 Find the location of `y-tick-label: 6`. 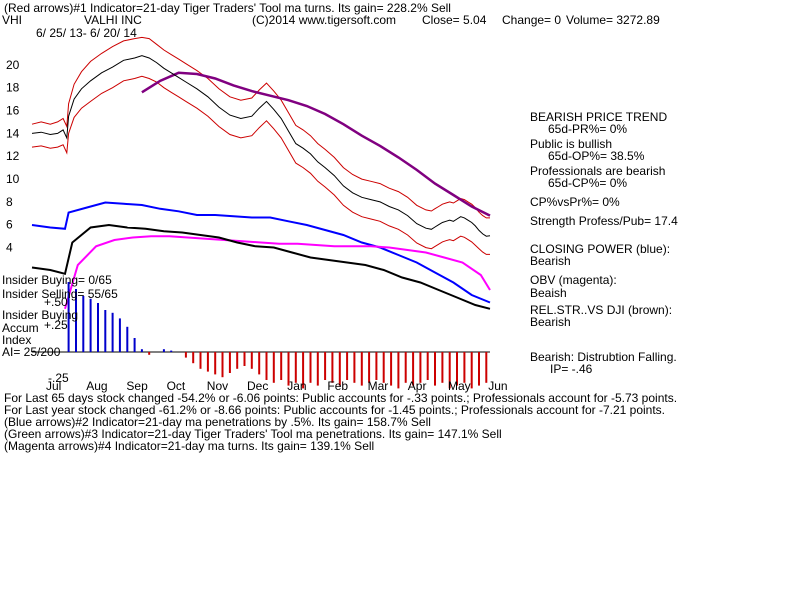

y-tick-label: 6 is located at coordinates (9, 225).